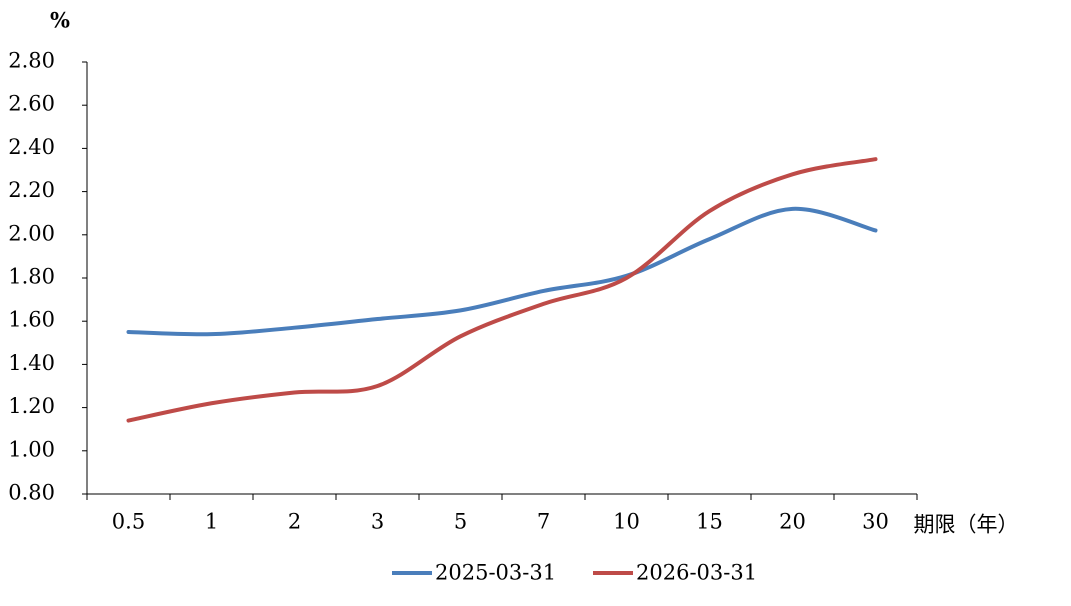 Image resolution: width=1071 pixels, height=606 pixels. What do you see at coordinates (31, 190) in the screenshot?
I see `y-tick-label: 2.20` at bounding box center [31, 190].